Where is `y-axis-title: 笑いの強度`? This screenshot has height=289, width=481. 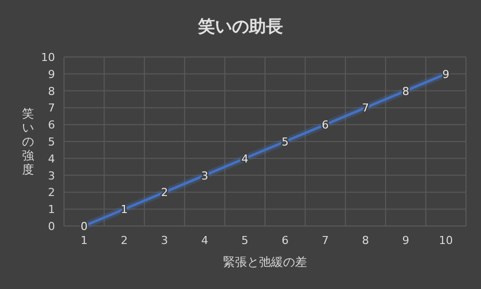
y-axis-title: 笑いの強度 is located at coordinates (28, 141).